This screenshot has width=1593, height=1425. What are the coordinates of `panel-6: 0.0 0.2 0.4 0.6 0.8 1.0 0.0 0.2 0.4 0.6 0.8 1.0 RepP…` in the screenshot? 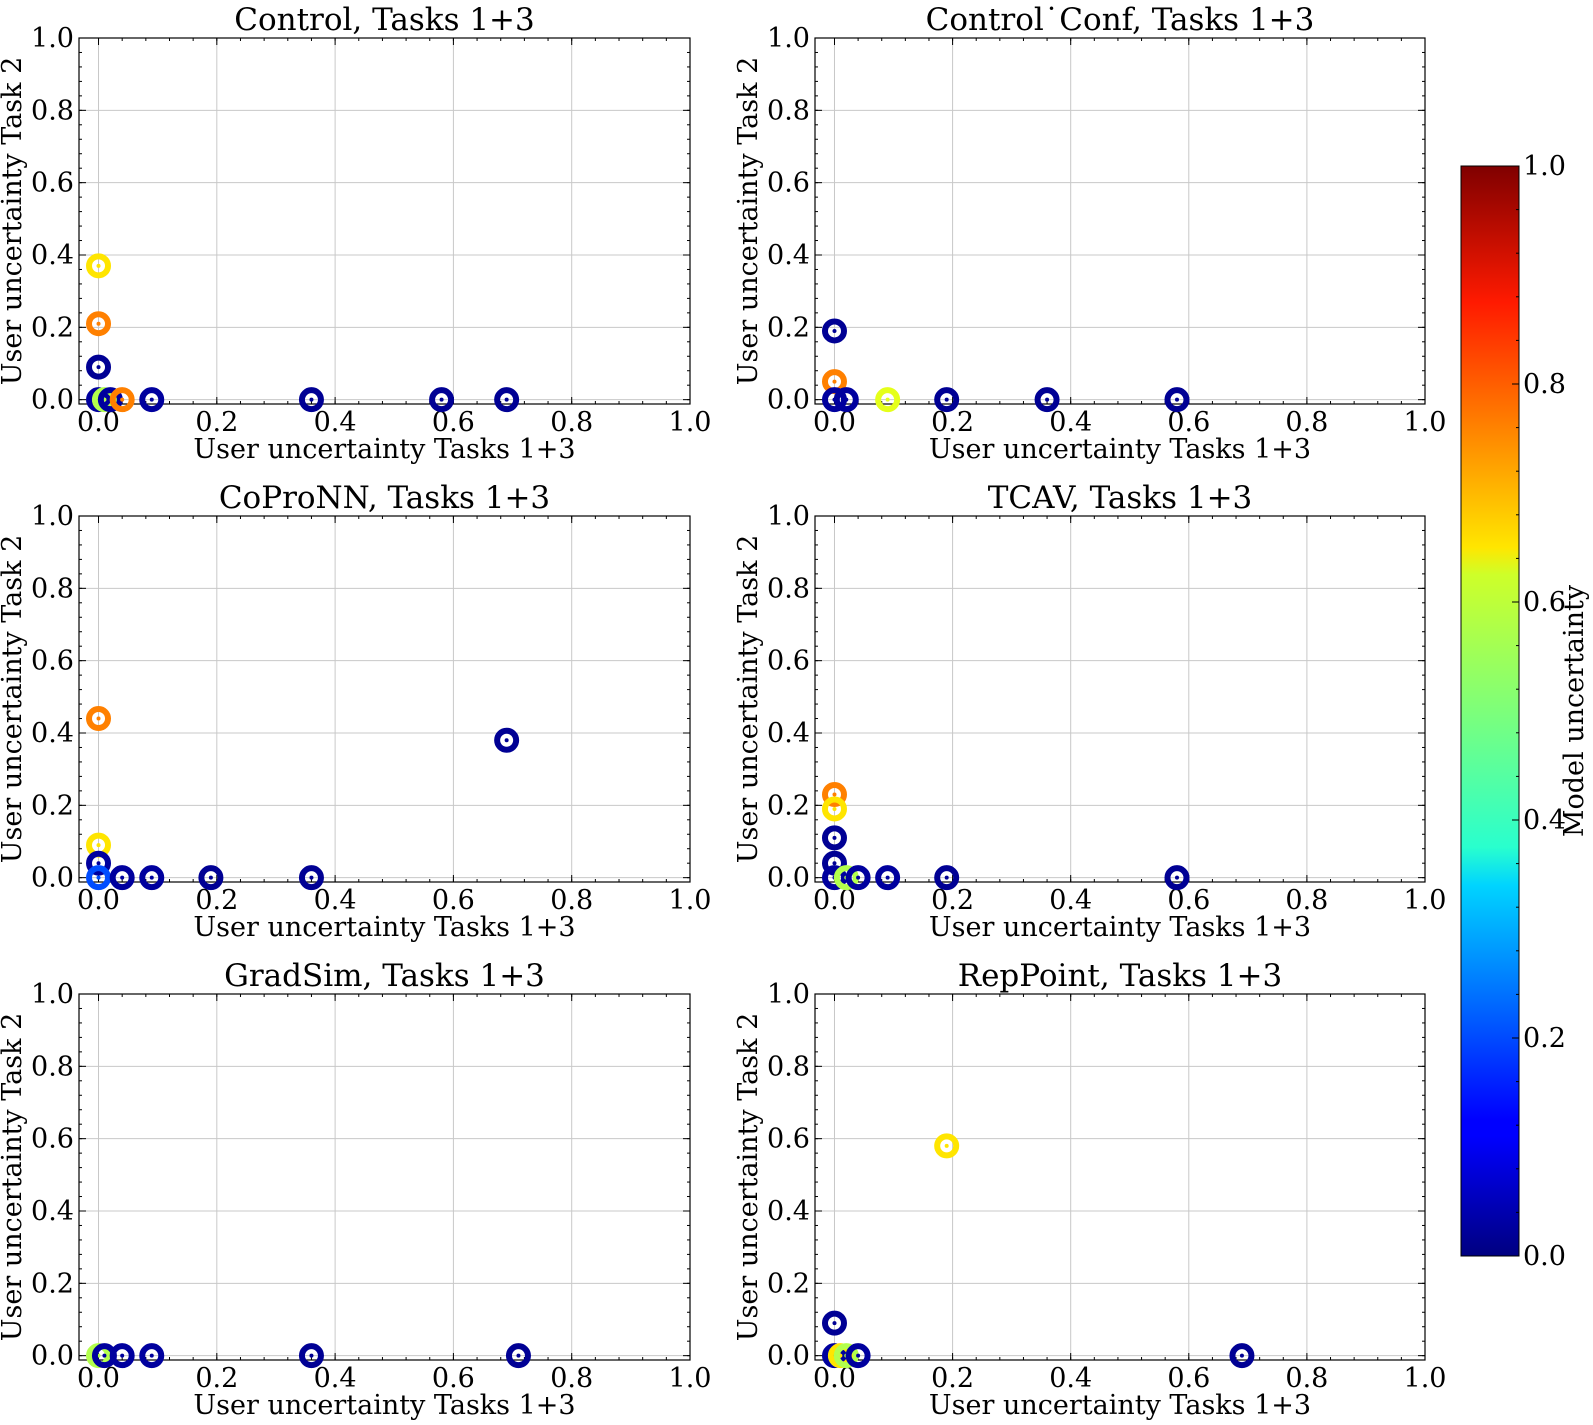 It's located at (1089, 1189).